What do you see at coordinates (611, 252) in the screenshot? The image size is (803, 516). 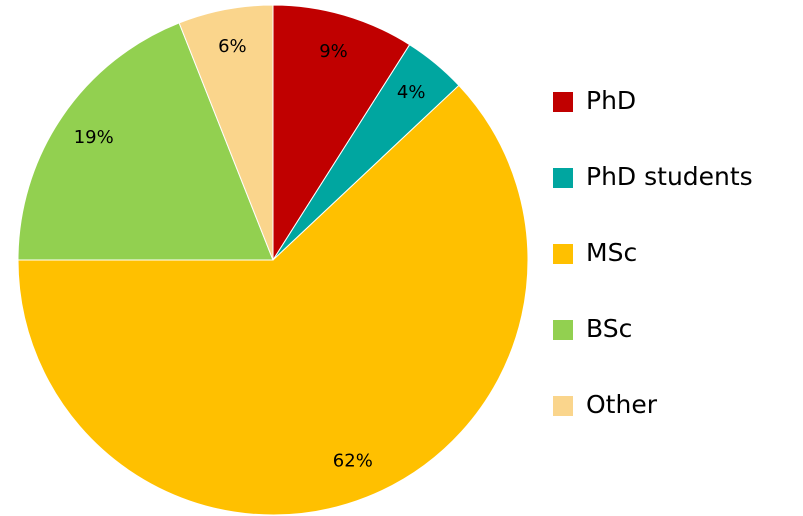 I see `legend-label: MSc` at bounding box center [611, 252].